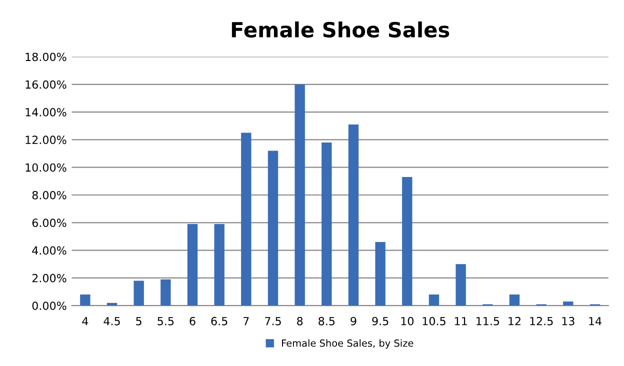 This screenshot has height=366, width=624. I want to click on x-tick-label: 11.5, so click(488, 321).